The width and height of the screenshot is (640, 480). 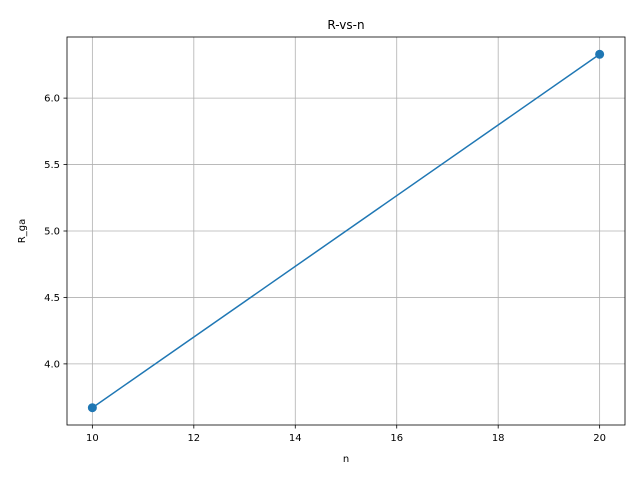 I want to click on y-axis: 4.0 4.5 5.0 5.5 6.0, so click(x=55, y=232).